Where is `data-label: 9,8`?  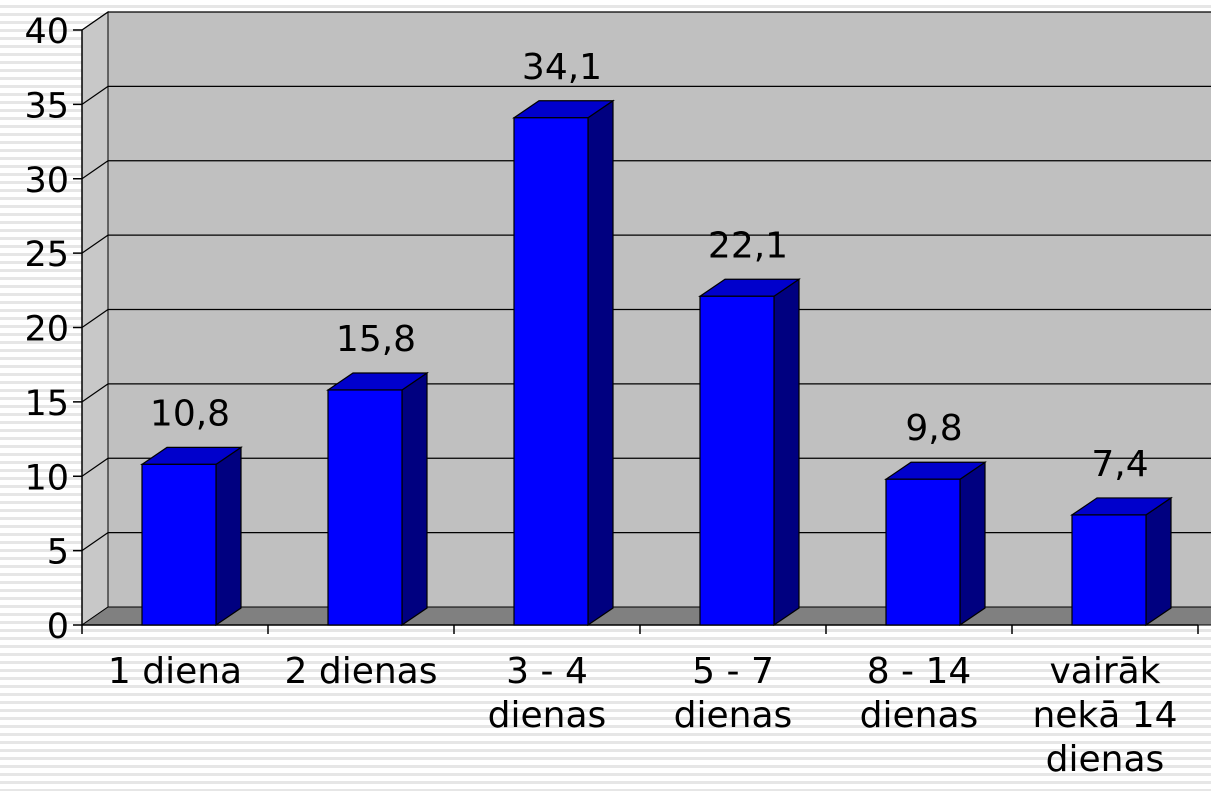
data-label: 9,8 is located at coordinates (933, 428).